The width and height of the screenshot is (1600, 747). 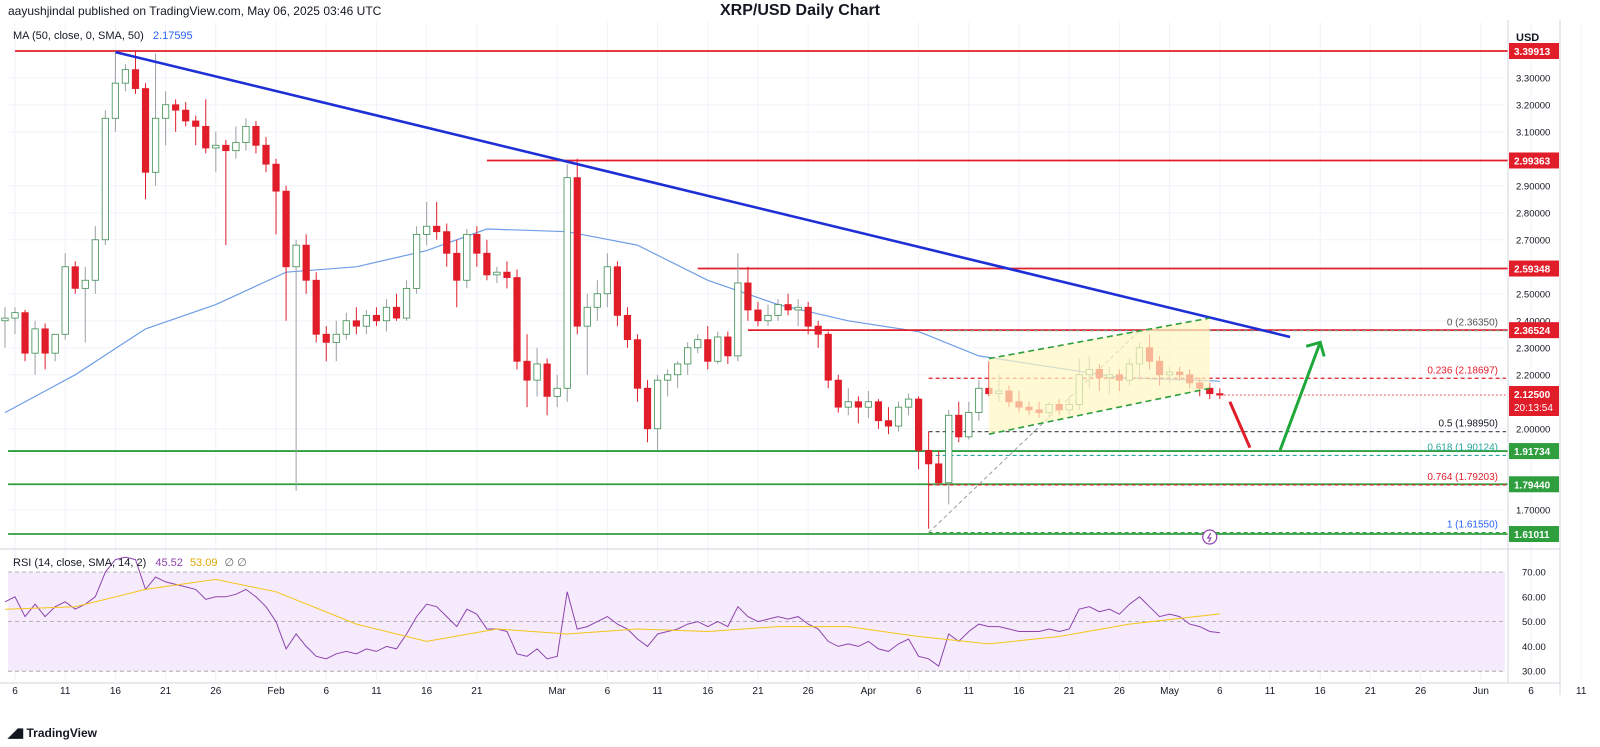 I want to click on lightning-icon, so click(x=1209, y=537).